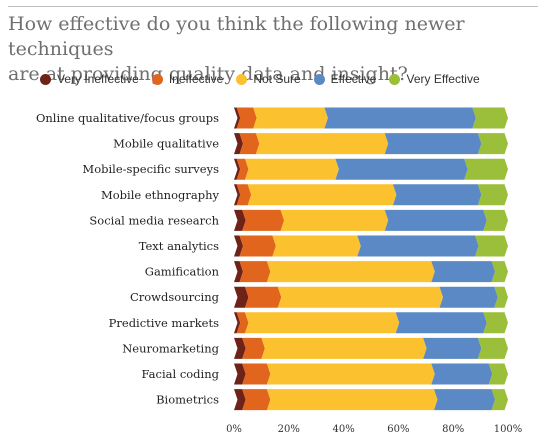  I want to click on category-label: Mobile-specific surveys, so click(150, 169).